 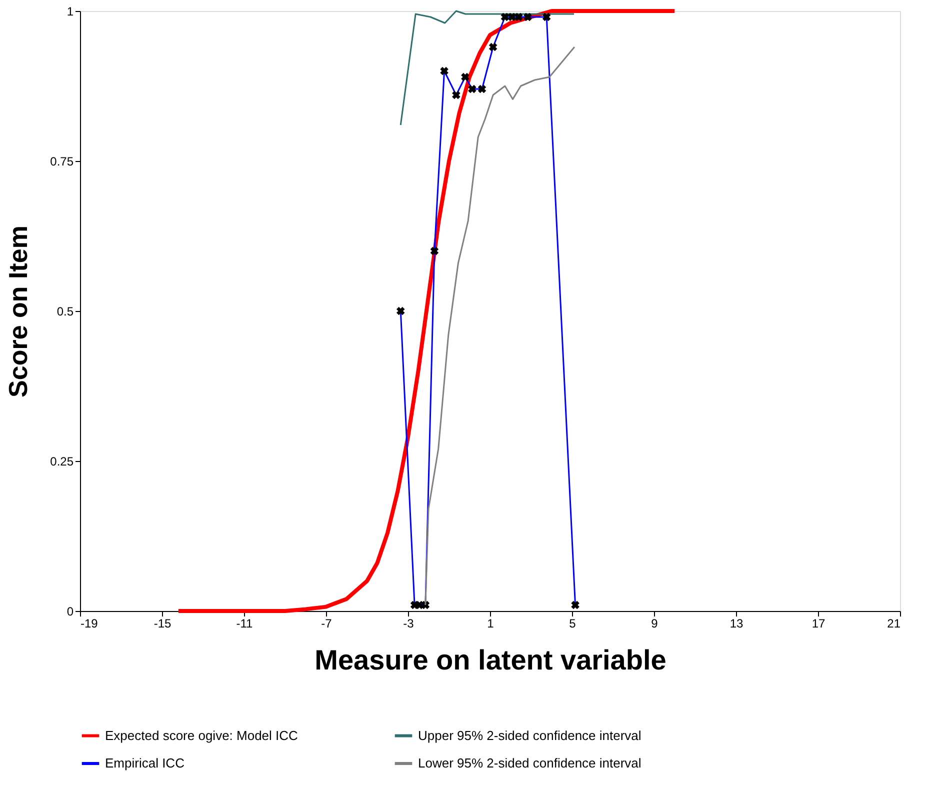 What do you see at coordinates (89, 623) in the screenshot?
I see `x-tick-label: -19` at bounding box center [89, 623].